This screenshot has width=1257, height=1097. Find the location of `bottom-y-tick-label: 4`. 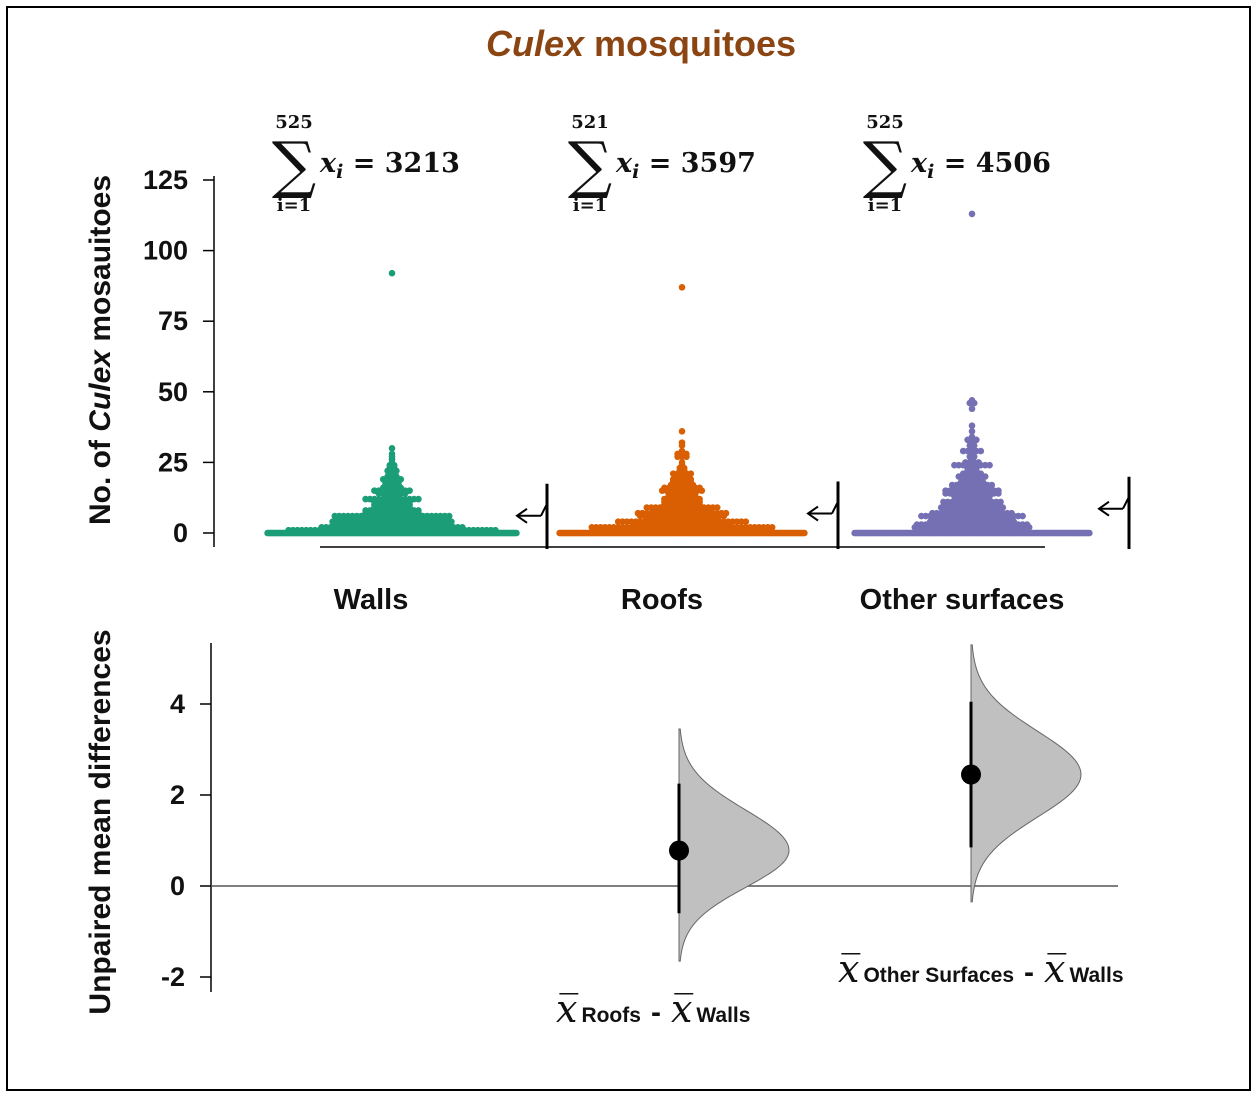

bottom-y-tick-label: 4 is located at coordinates (177, 704).